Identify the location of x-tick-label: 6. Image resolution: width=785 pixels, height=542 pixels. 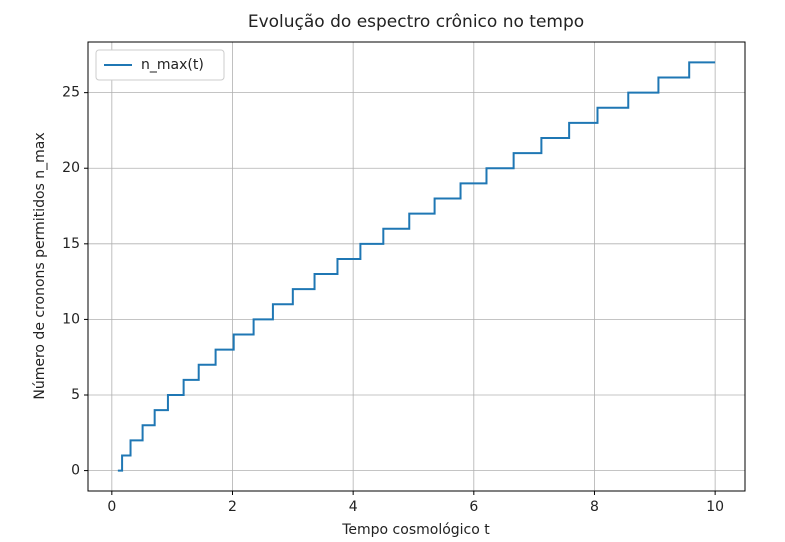
(473, 507).